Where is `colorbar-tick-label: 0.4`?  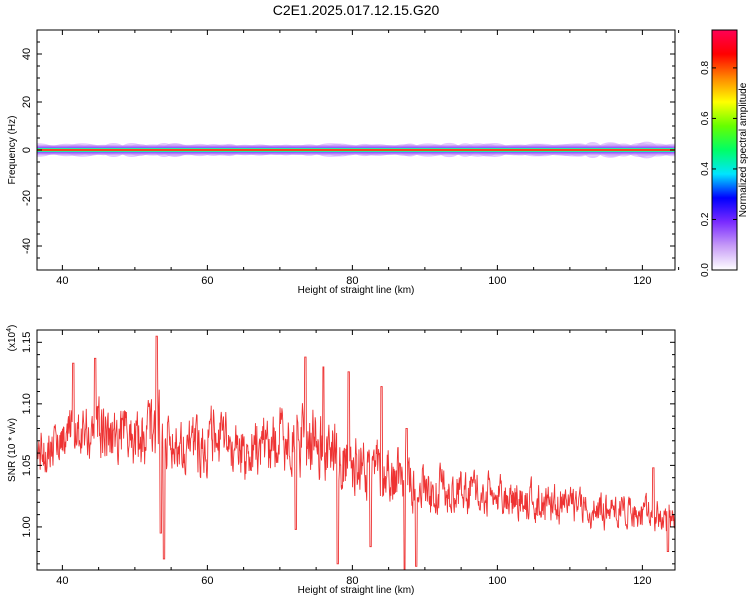 colorbar-tick-label: 0.4 is located at coordinates (705, 169).